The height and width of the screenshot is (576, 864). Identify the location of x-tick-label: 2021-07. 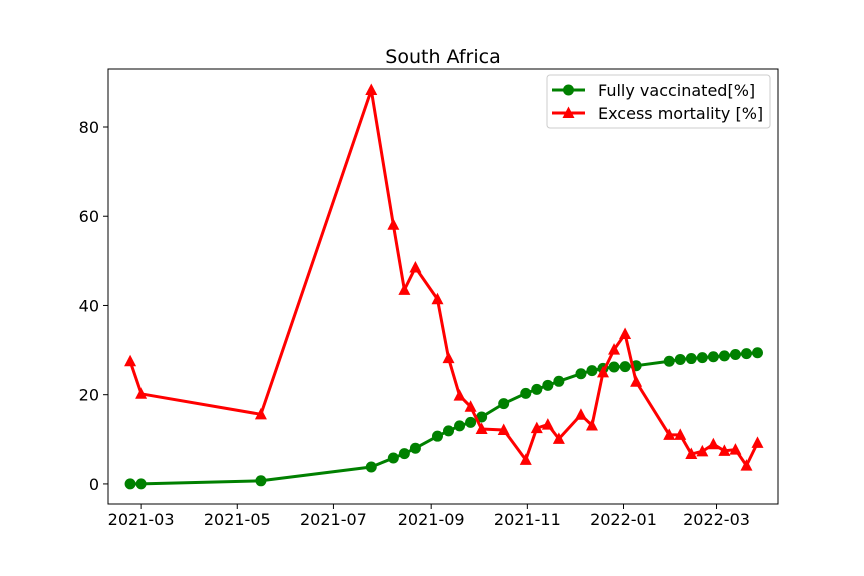
(333, 519).